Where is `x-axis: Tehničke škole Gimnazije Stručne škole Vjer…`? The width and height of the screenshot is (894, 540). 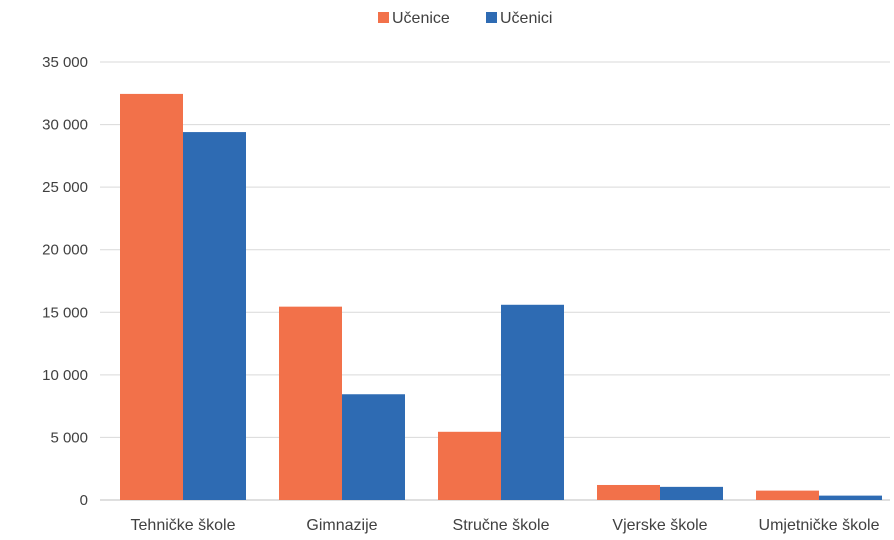
x-axis: Tehničke škole Gimnazije Stručne škole Vjer… is located at coordinates (505, 525).